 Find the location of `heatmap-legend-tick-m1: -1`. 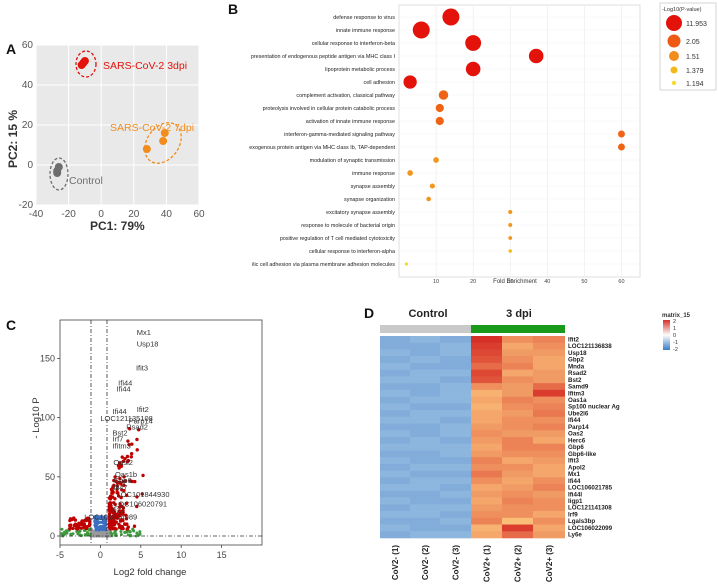

heatmap-legend-tick-m1: -1 is located at coordinates (675, 343).